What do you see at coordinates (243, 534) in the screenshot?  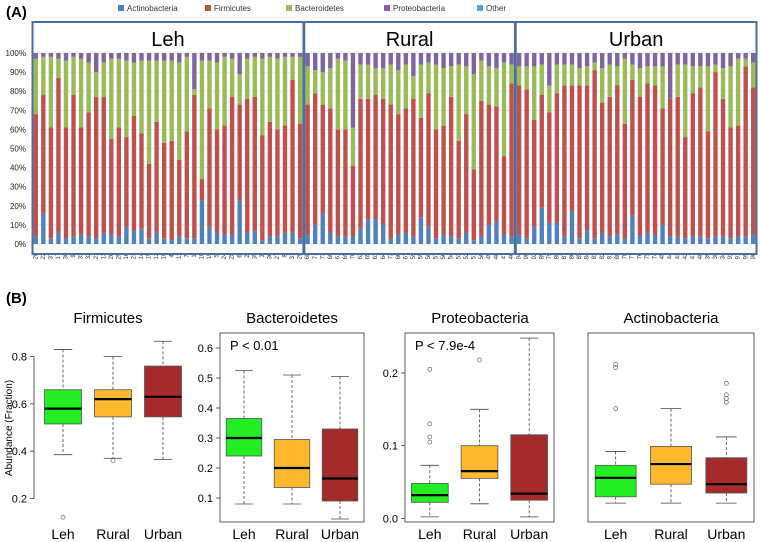 I see `x-category-label-leh: Leh` at bounding box center [243, 534].